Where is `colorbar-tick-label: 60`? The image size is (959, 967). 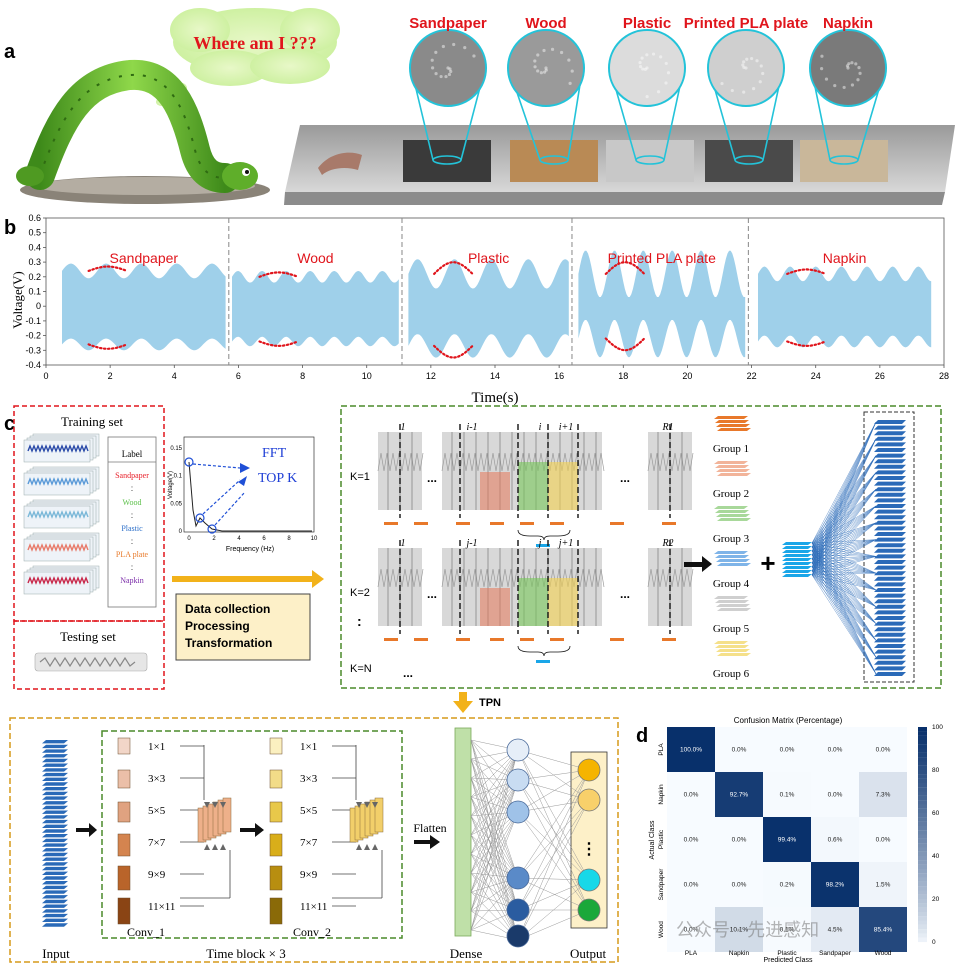
colorbar-tick-label: 60 is located at coordinates (936, 813).